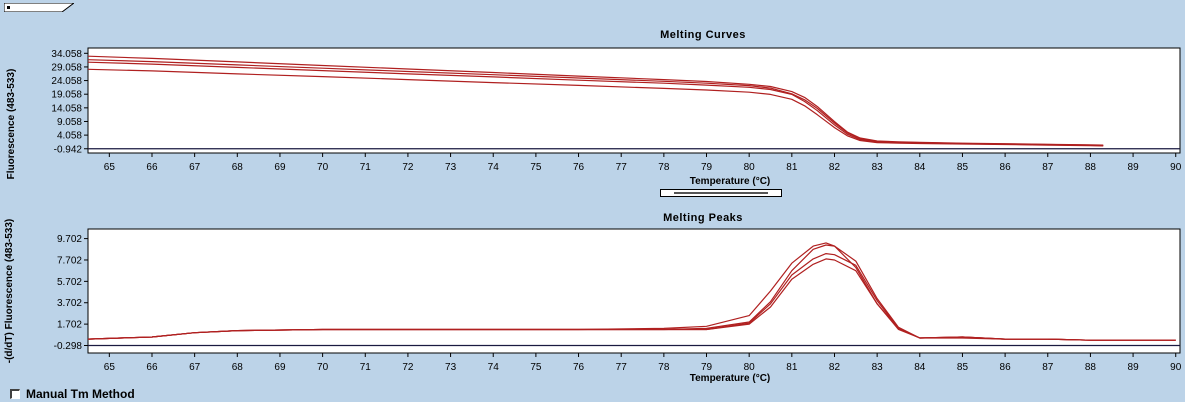  What do you see at coordinates (66, 81) in the screenshot?
I see `y-tick-label: 24.058` at bounding box center [66, 81].